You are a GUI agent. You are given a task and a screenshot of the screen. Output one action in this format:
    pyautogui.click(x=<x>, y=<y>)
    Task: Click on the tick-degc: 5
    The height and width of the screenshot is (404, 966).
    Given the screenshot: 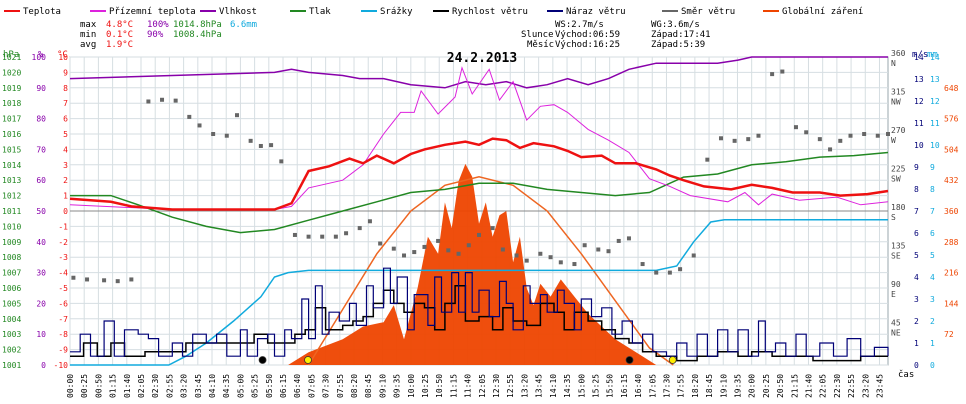 What is the action you would take?
    pyautogui.click(x=65, y=134)
    